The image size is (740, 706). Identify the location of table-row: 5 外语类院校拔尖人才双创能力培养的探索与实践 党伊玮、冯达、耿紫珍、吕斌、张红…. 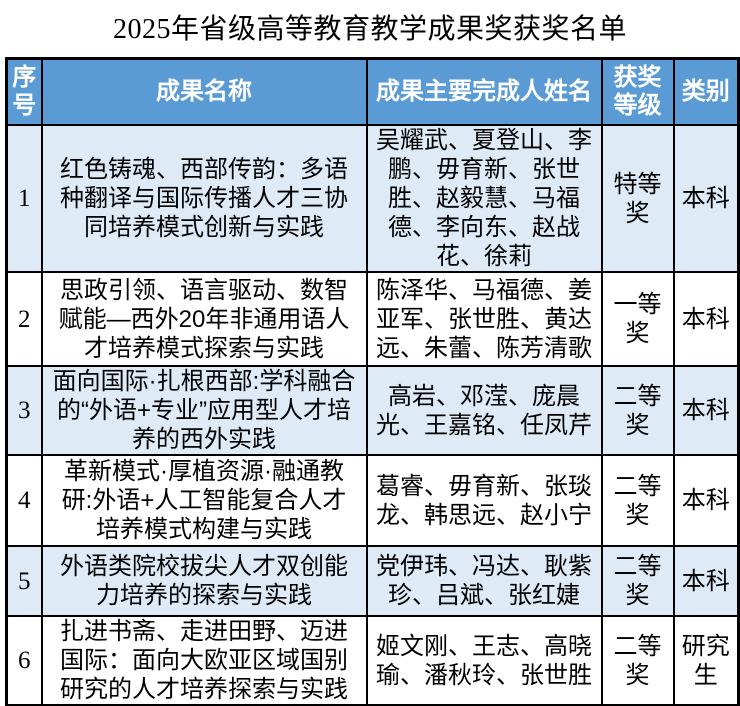
(372, 581).